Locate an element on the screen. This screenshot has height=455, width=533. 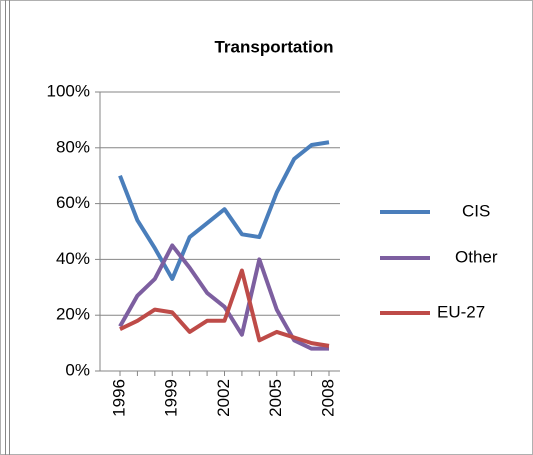
legend-label: EU-27 is located at coordinates (461, 311).